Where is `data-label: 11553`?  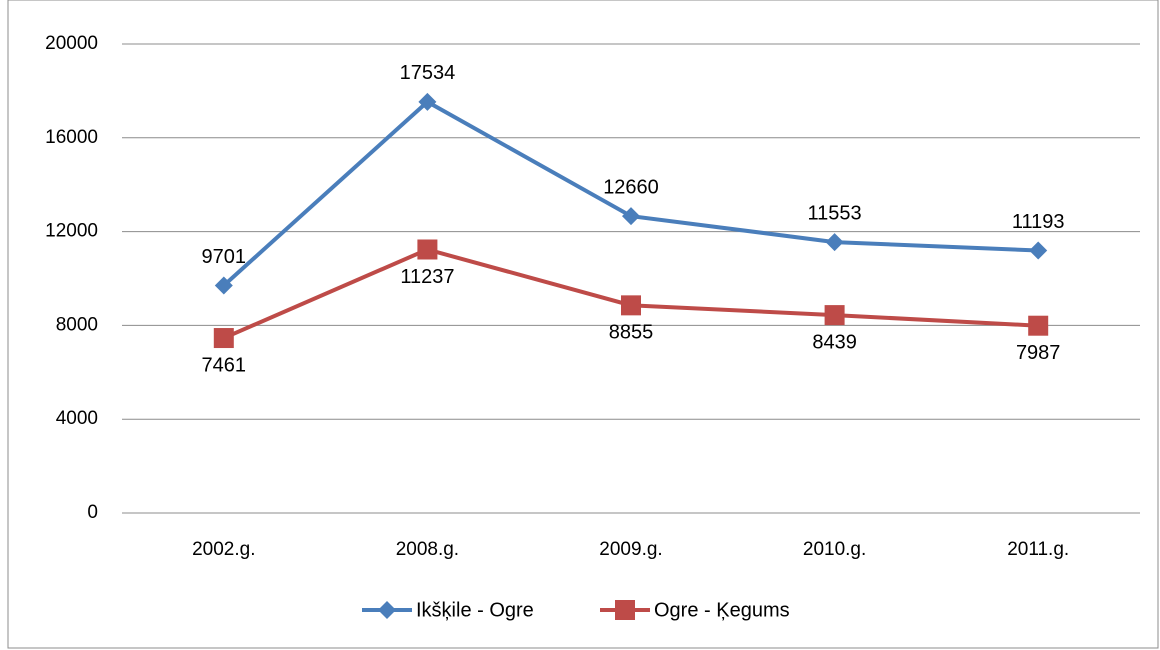 data-label: 11553 is located at coordinates (835, 213).